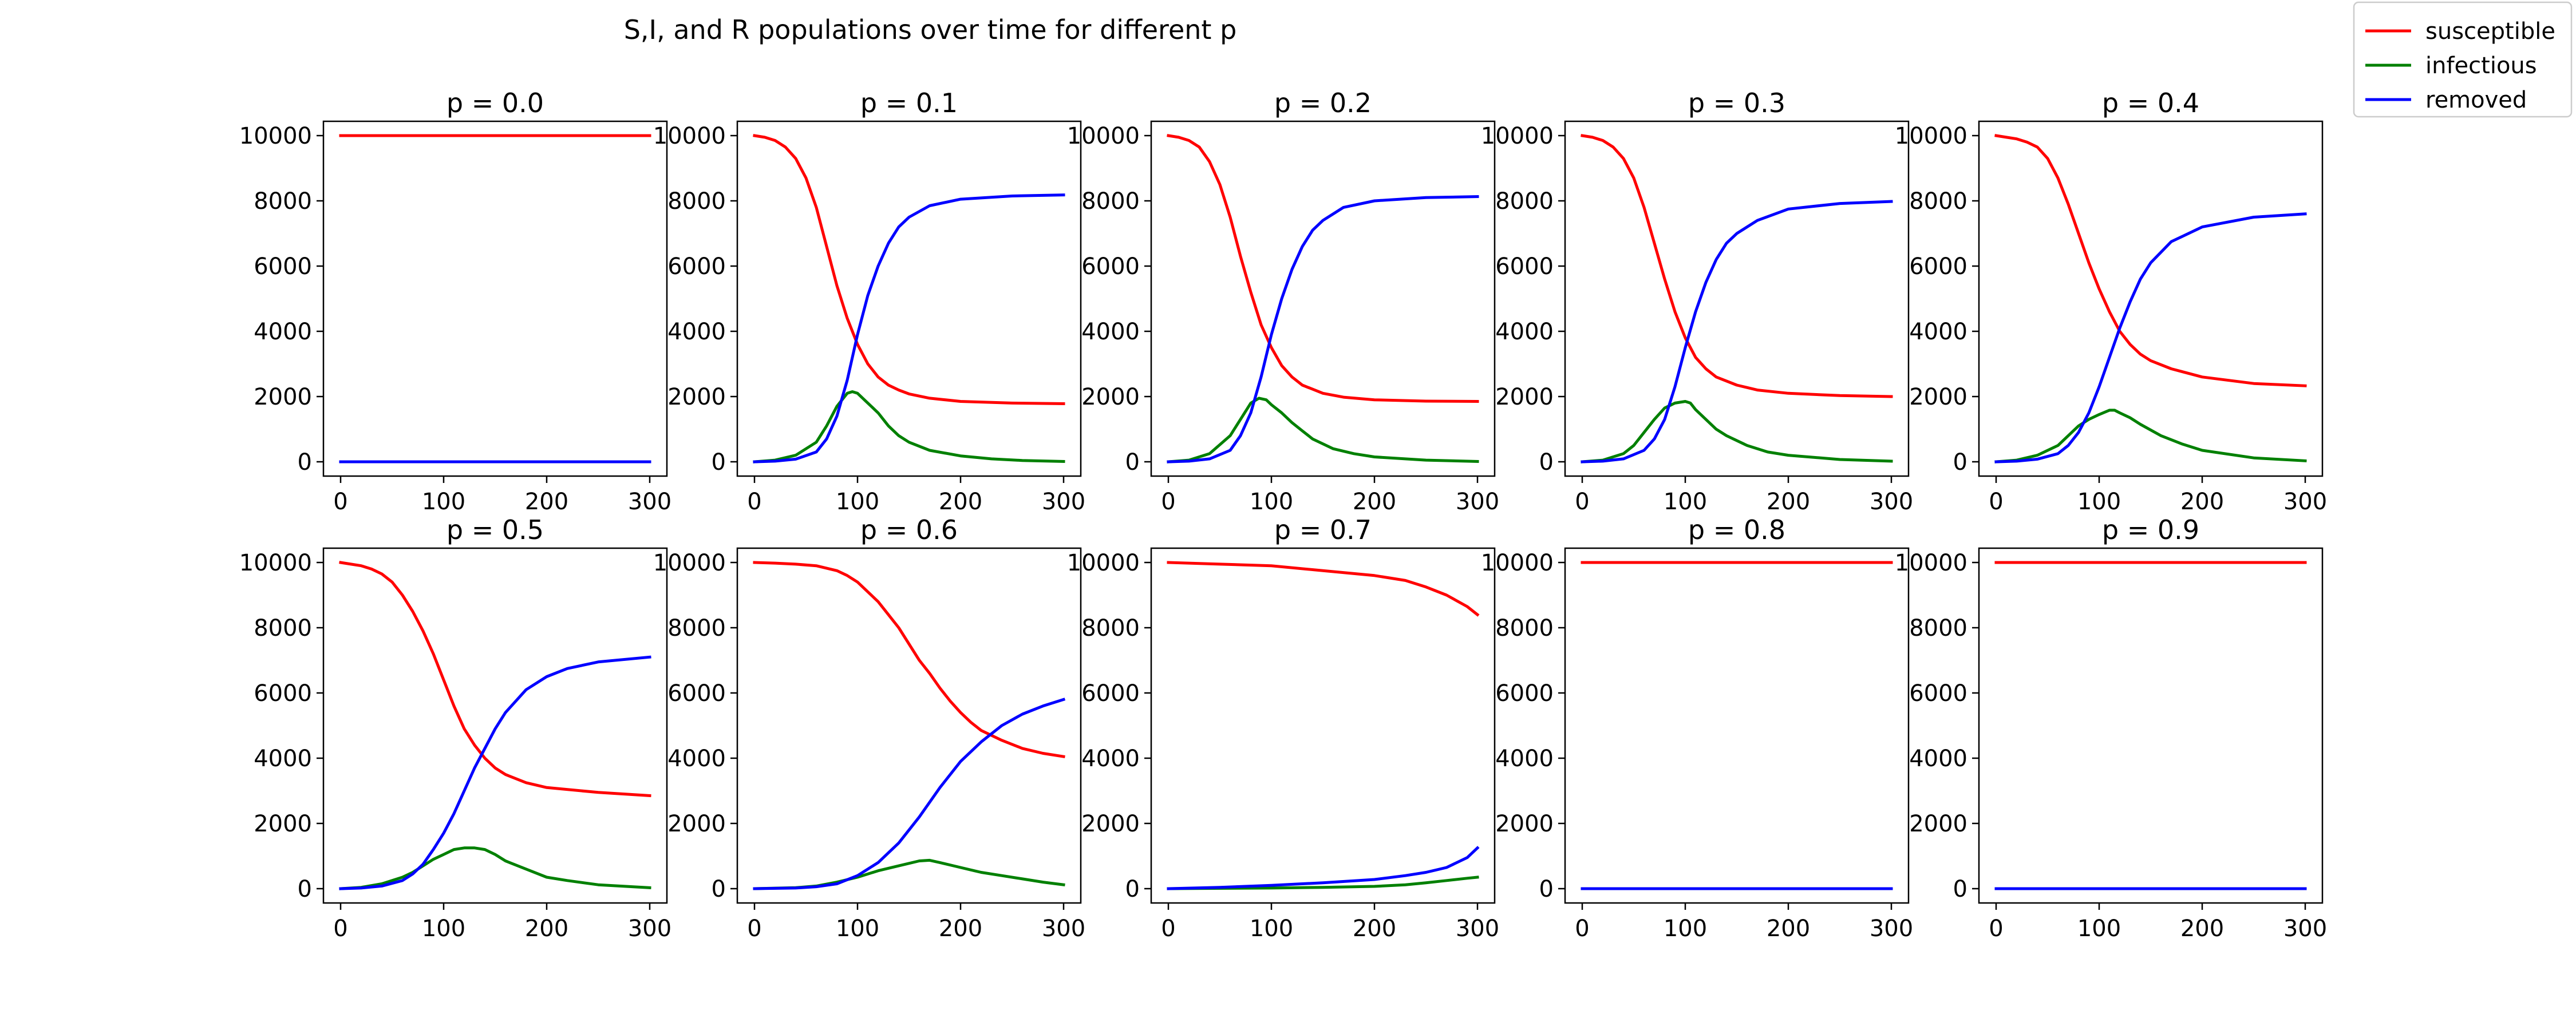 This screenshot has width=2576, height=1030. I want to click on subplot-title: p = 0.3, so click(1736, 103).